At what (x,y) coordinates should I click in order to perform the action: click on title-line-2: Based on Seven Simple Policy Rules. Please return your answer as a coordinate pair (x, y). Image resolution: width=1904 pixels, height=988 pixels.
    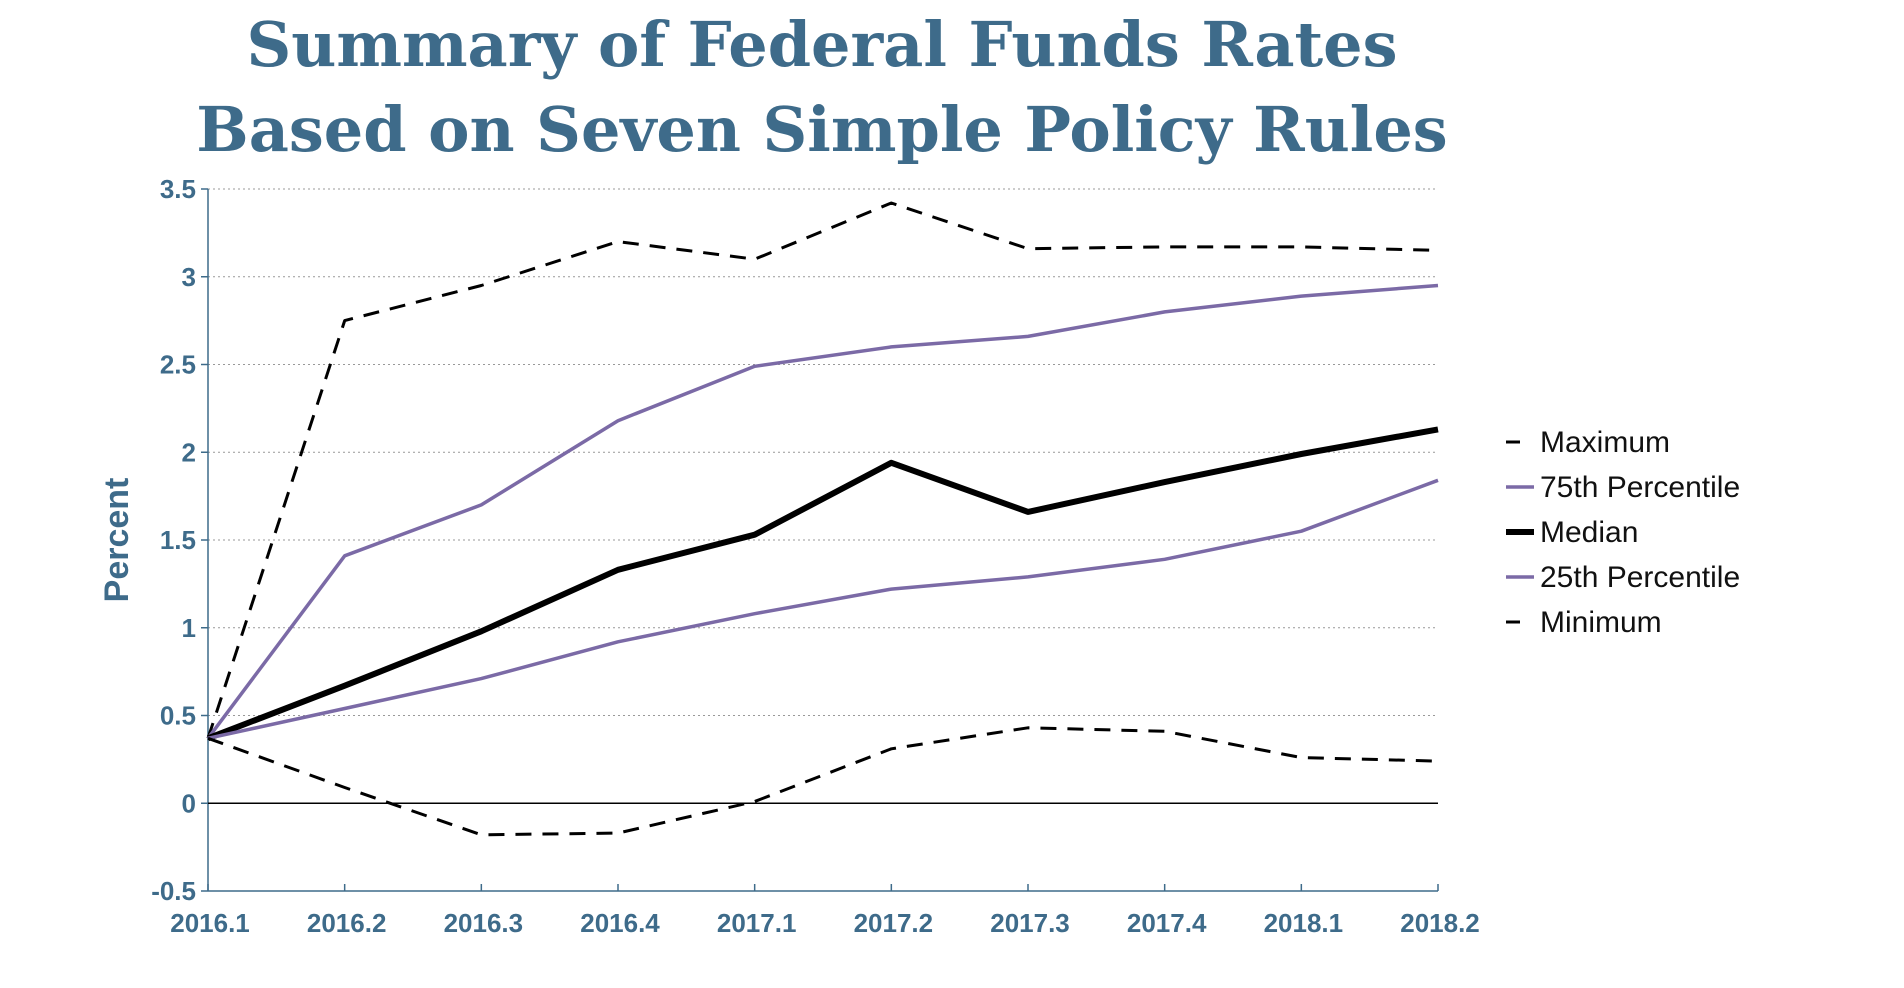
    Looking at the image, I should click on (821, 129).